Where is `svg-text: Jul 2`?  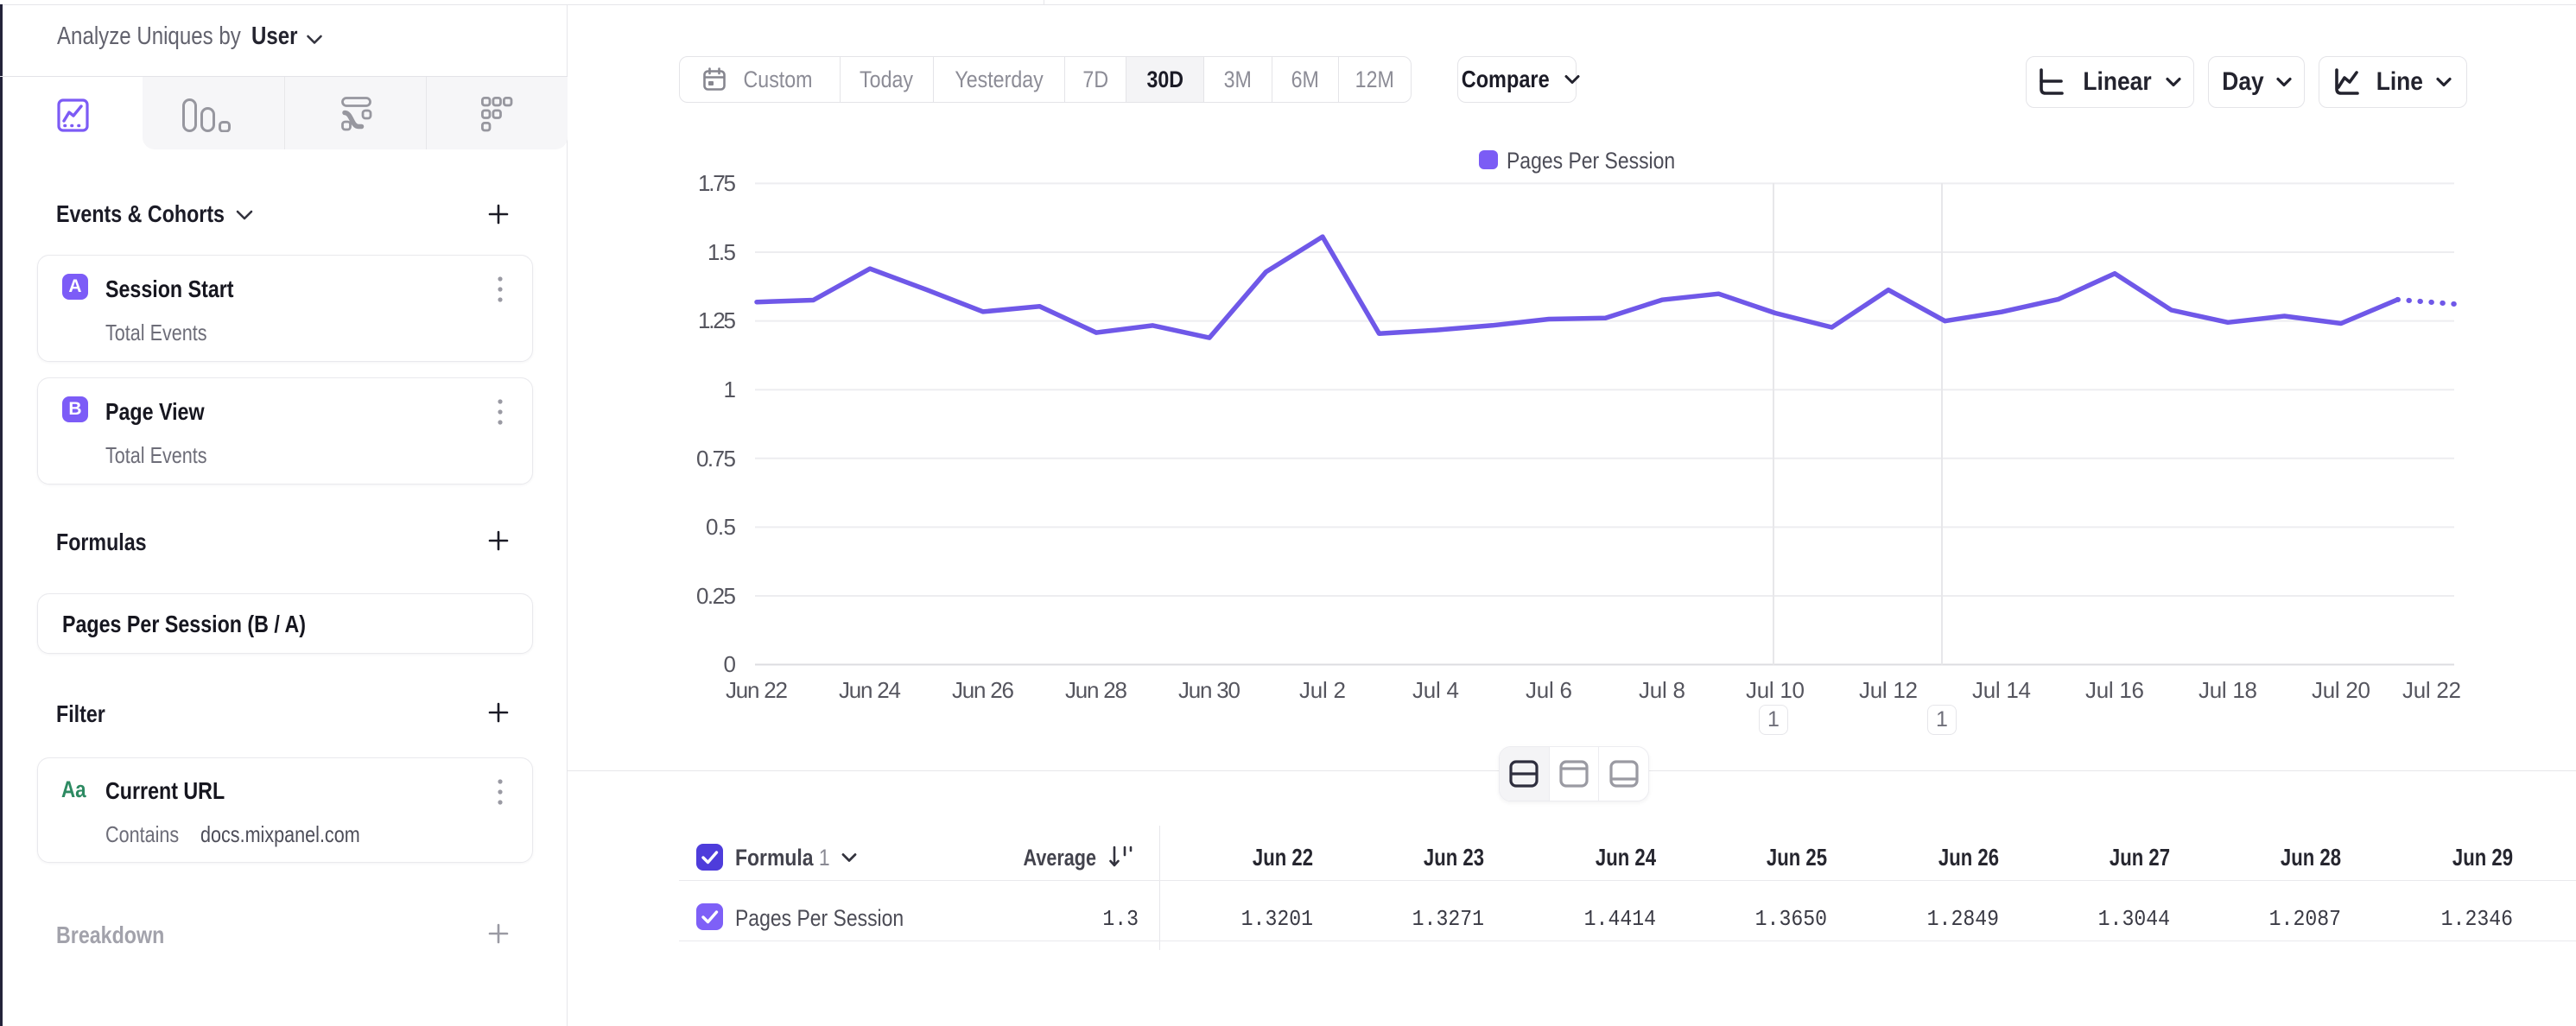 svg-text: Jul 2 is located at coordinates (1322, 690).